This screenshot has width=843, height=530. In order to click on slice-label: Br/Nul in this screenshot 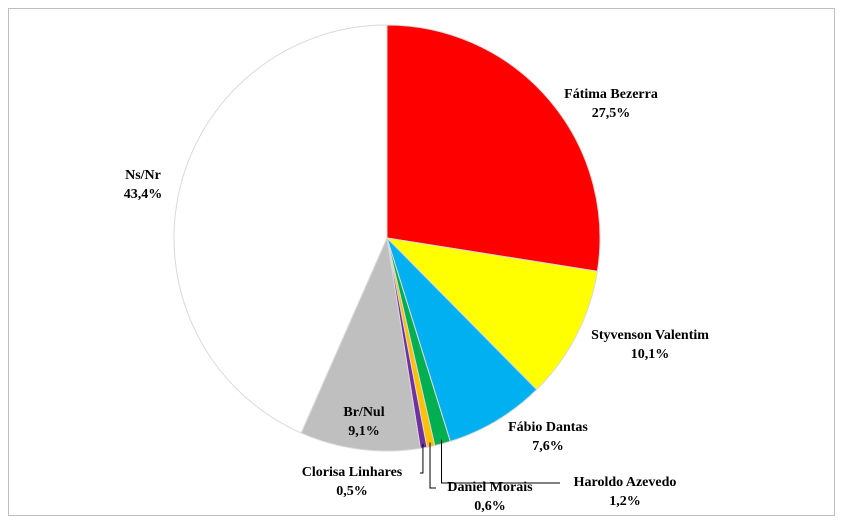, I will do `click(363, 412)`.